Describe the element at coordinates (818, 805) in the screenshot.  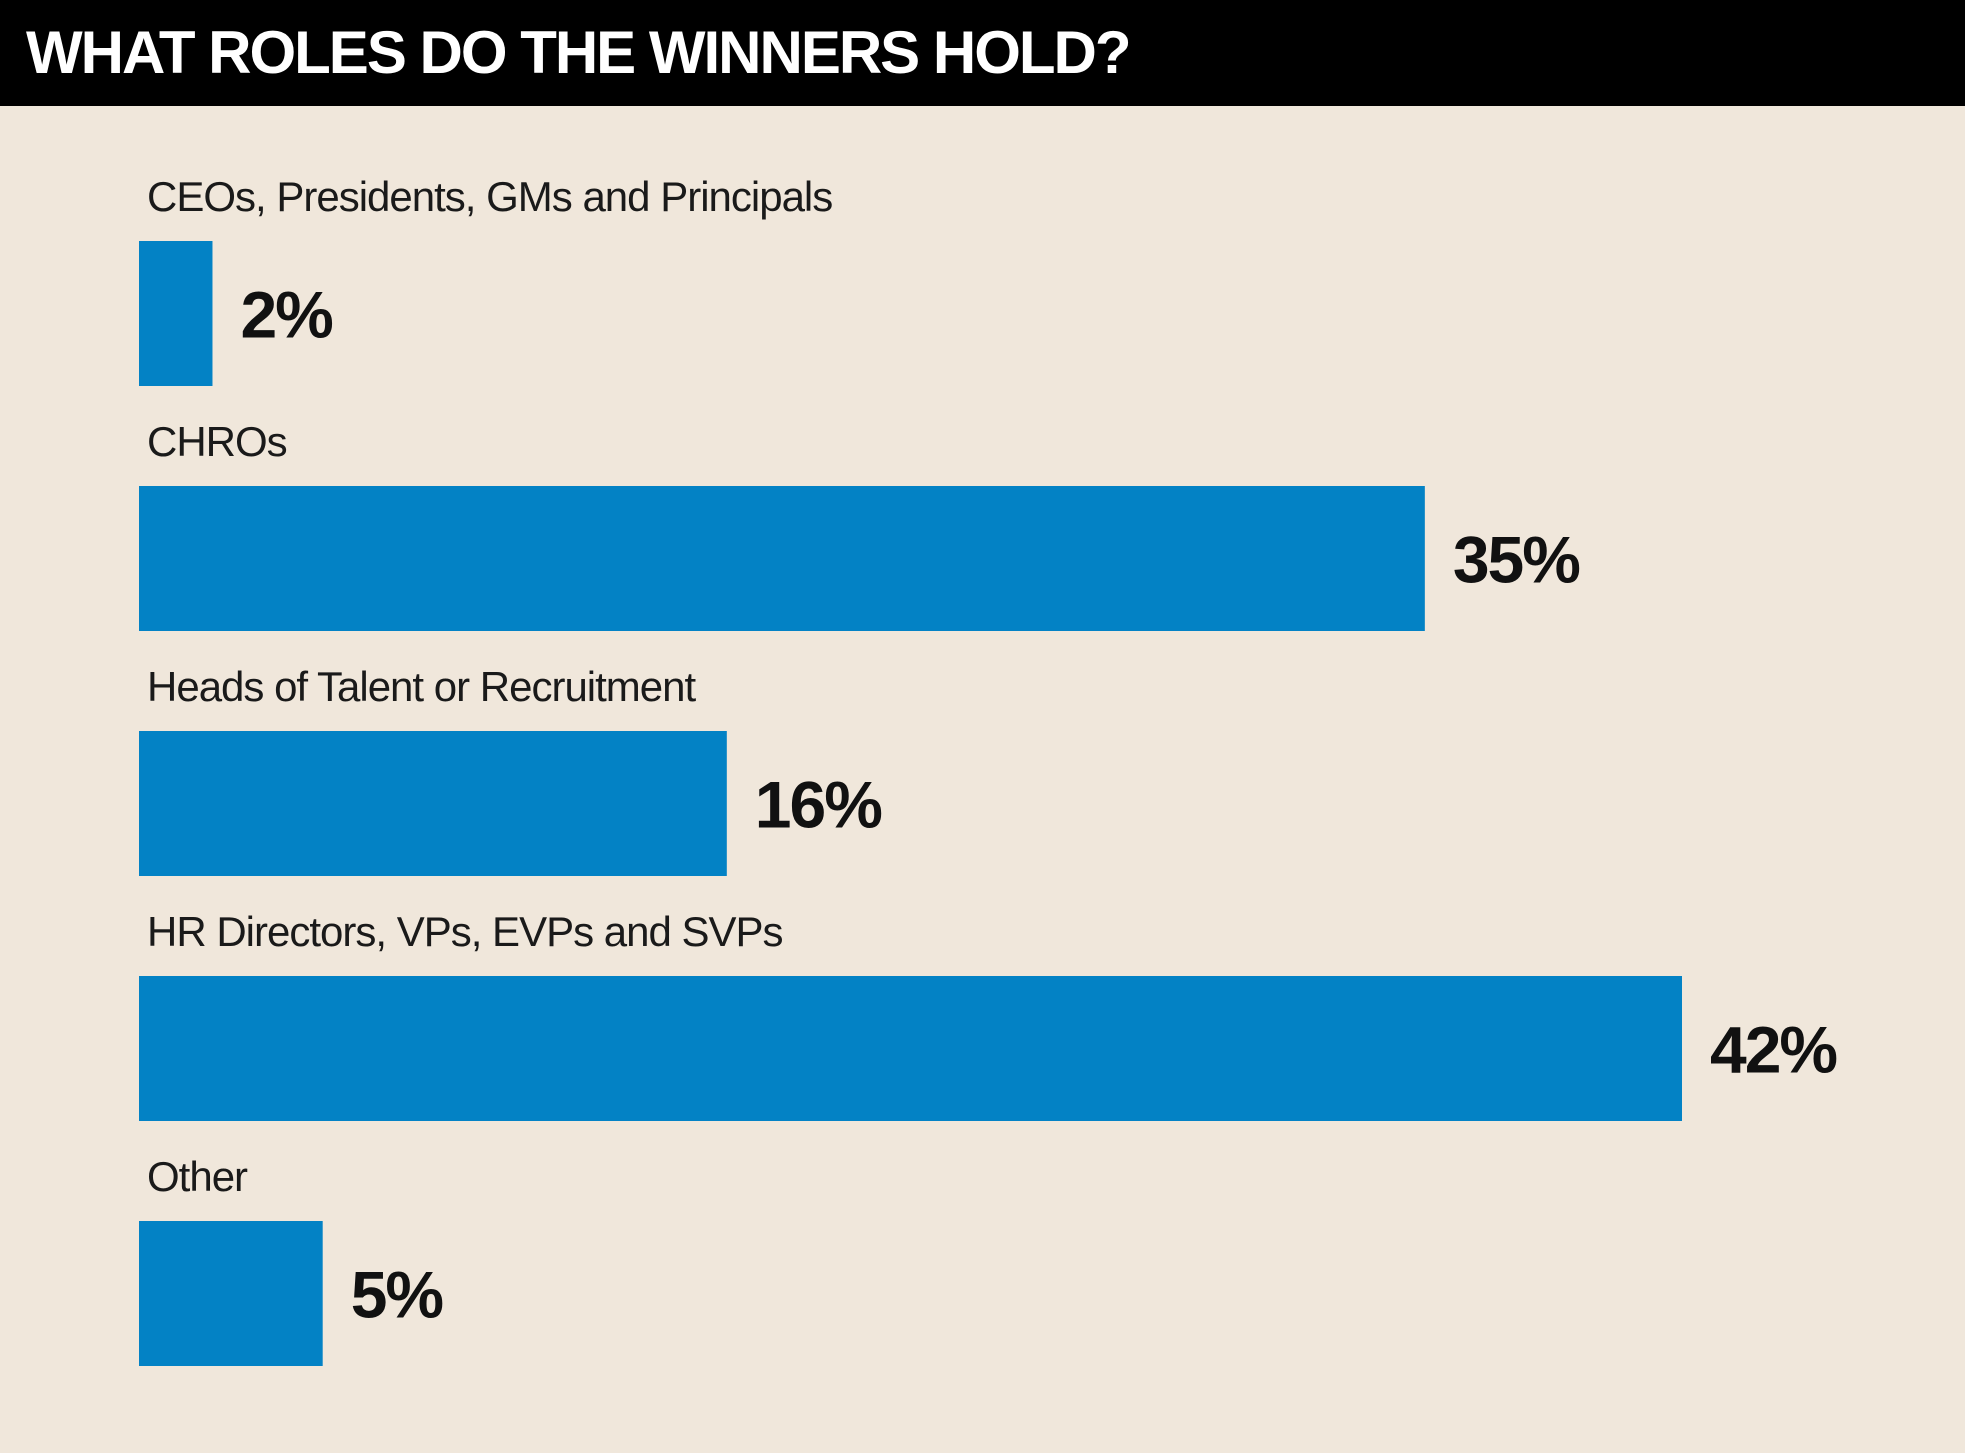
I see `value-label: 16%` at that location.